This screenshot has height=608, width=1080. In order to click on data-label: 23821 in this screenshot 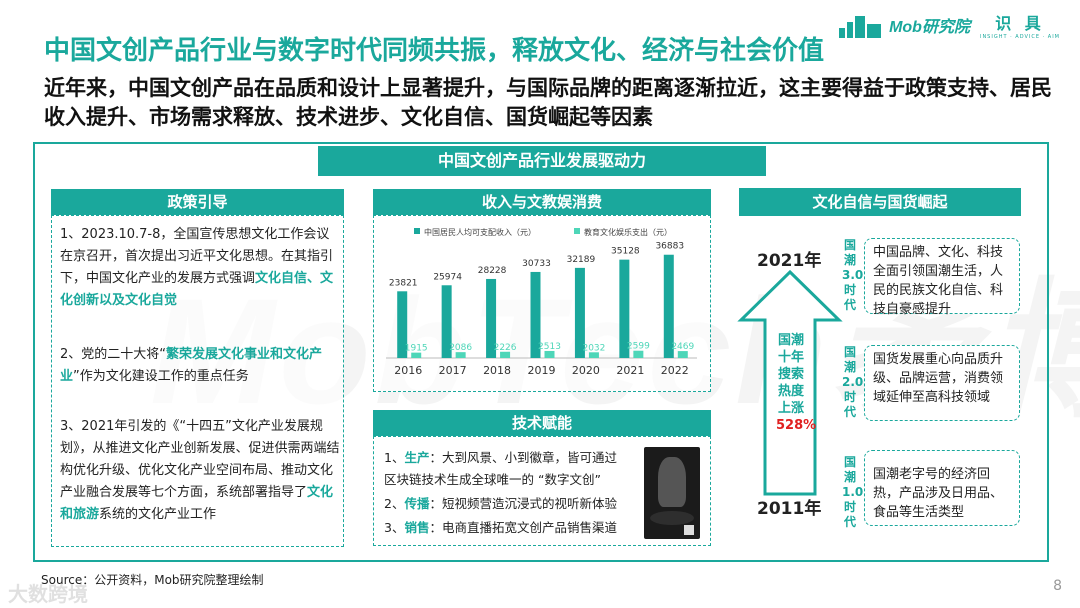, I will do `click(403, 283)`.